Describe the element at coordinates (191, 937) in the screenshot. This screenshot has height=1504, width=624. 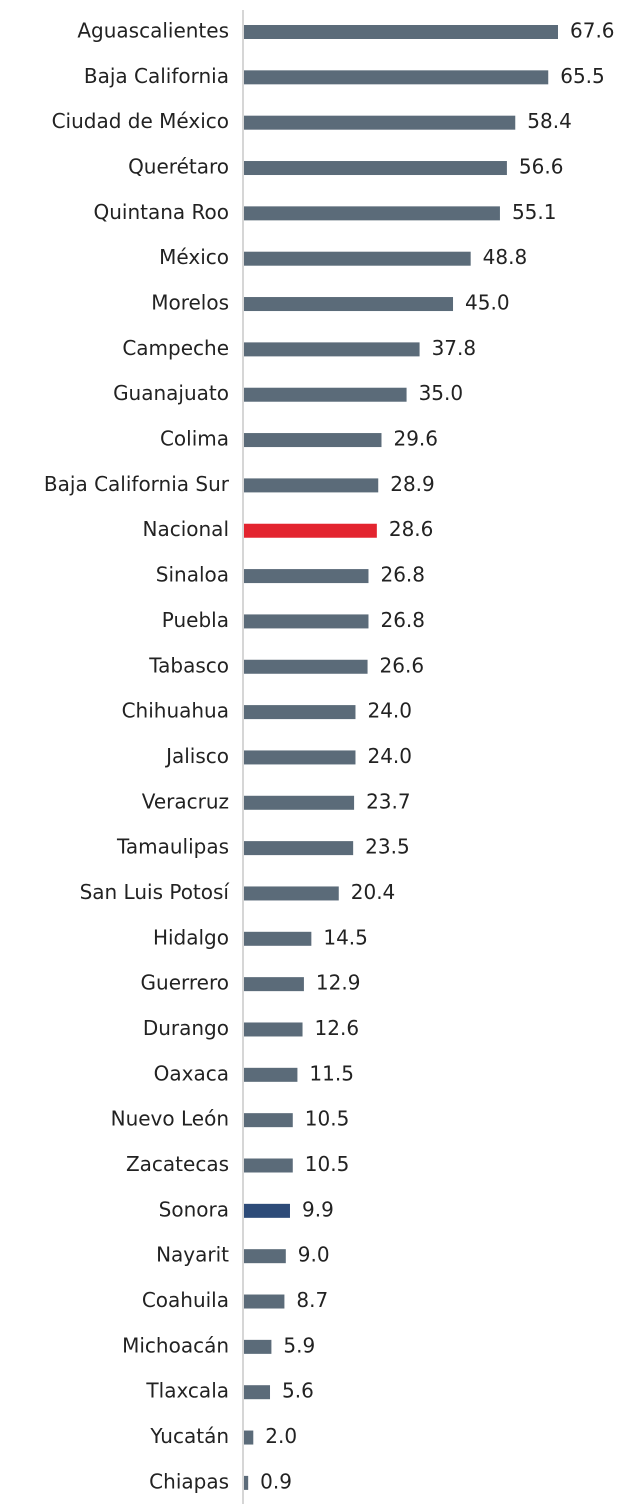
I see `category-label: Hidalgo` at that location.